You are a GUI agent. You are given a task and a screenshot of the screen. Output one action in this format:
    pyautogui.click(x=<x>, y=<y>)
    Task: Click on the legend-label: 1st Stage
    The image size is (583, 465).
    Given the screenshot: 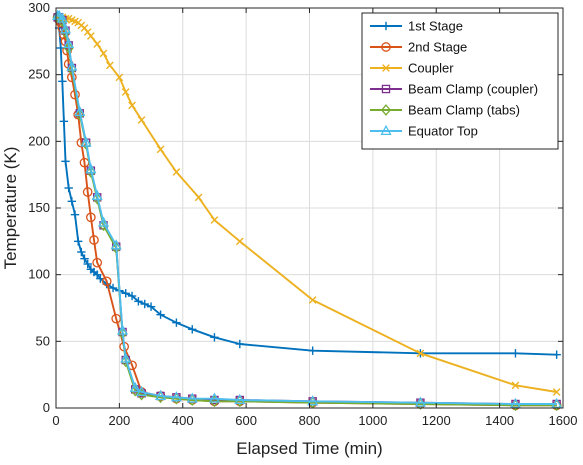 What is the action you would take?
    pyautogui.click(x=435, y=26)
    